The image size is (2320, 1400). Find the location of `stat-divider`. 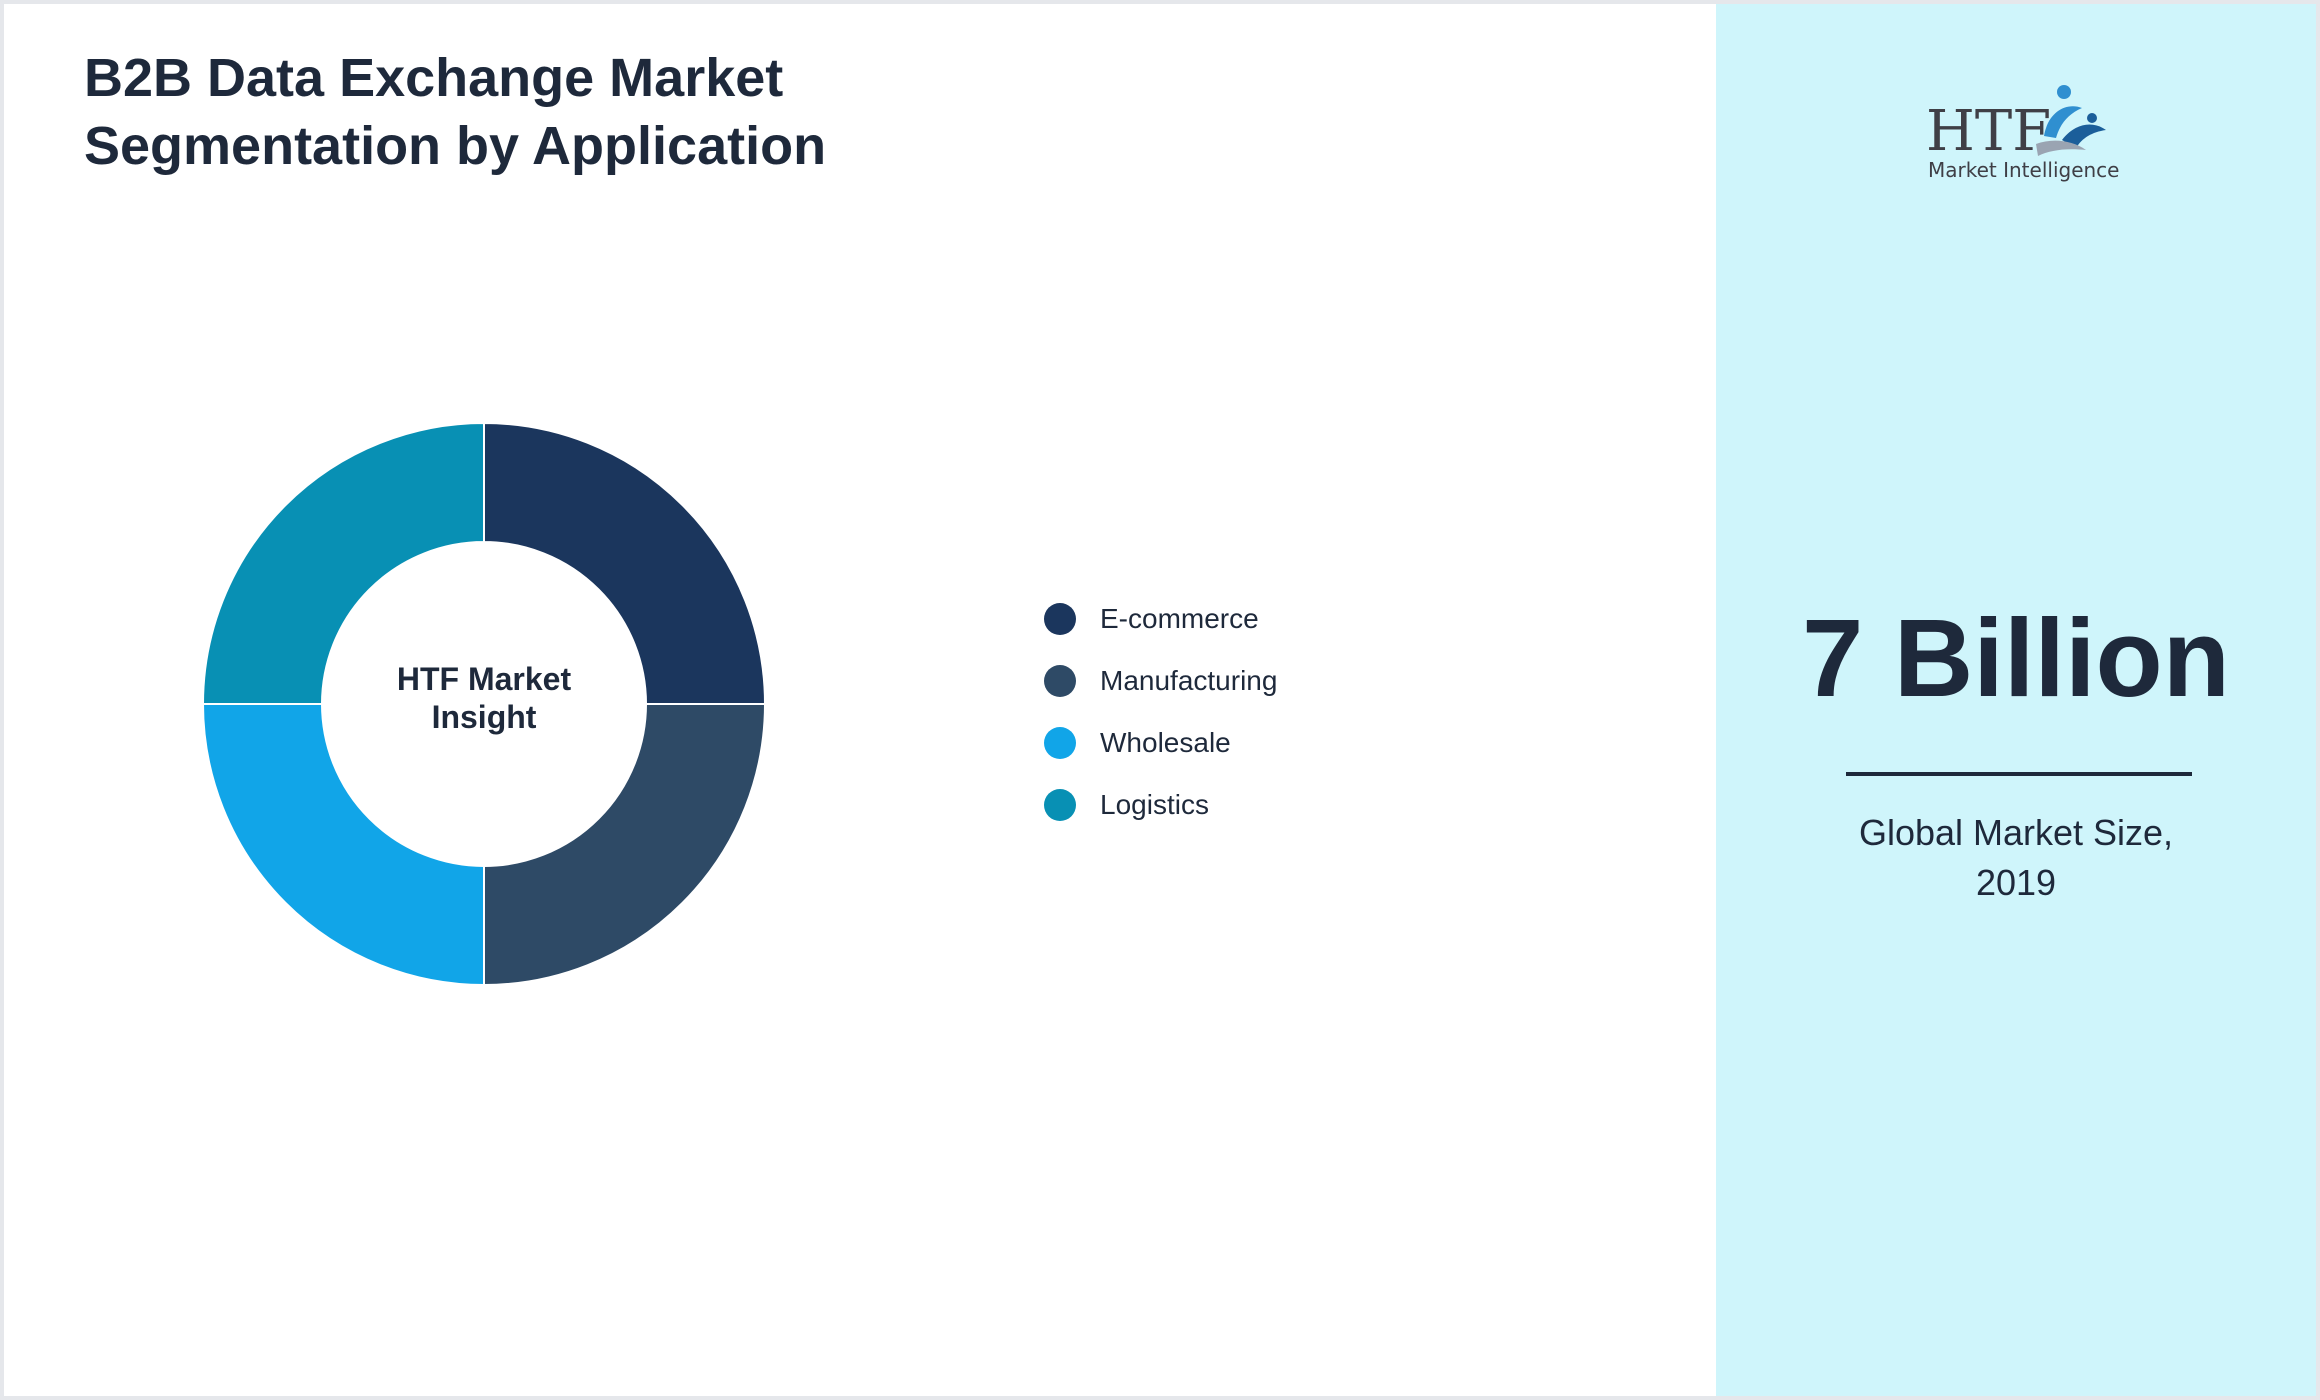

stat-divider is located at coordinates (2019, 774).